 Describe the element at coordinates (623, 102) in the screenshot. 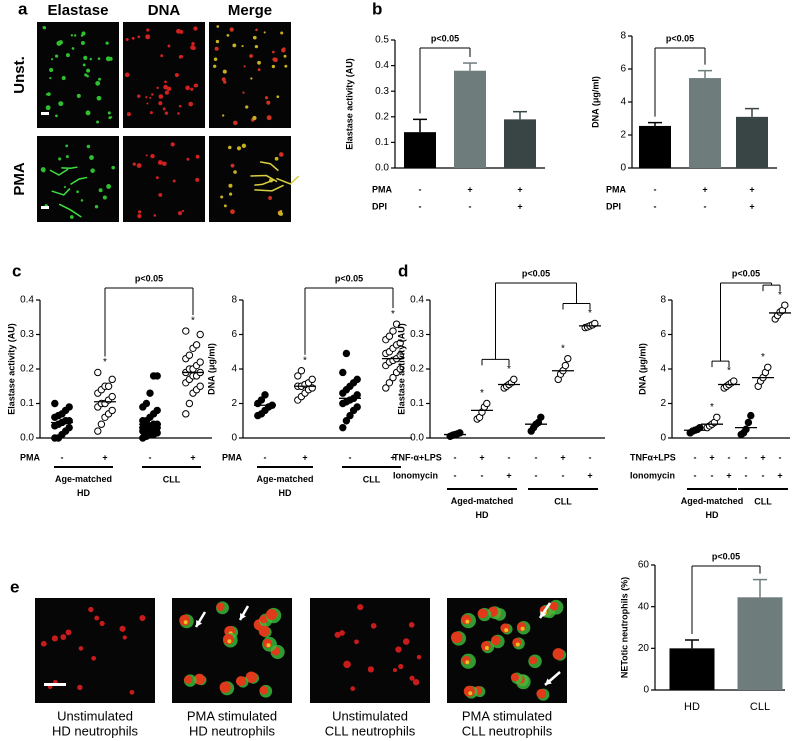

I see `y-tick-label: 4` at that location.